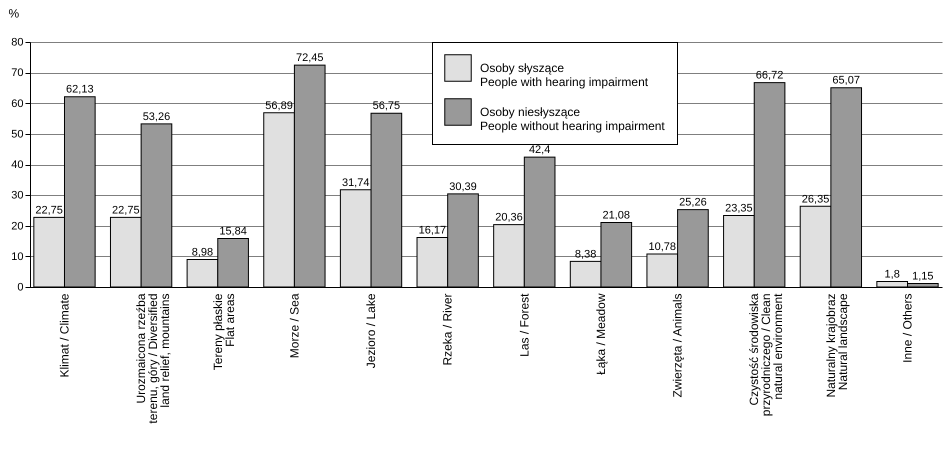  Describe the element at coordinates (17, 73) in the screenshot. I see `y-tick-label: 70` at that location.